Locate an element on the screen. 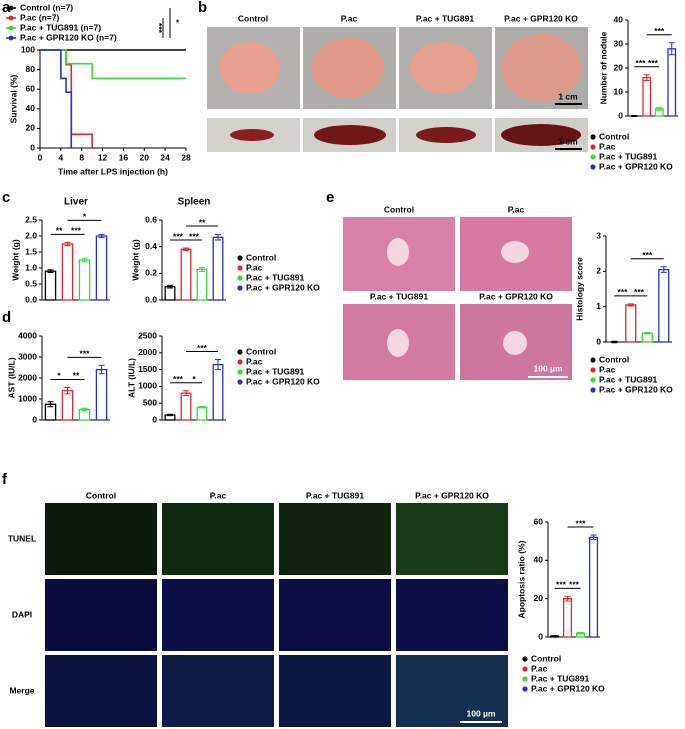  column-label: Control is located at coordinates (101, 495).